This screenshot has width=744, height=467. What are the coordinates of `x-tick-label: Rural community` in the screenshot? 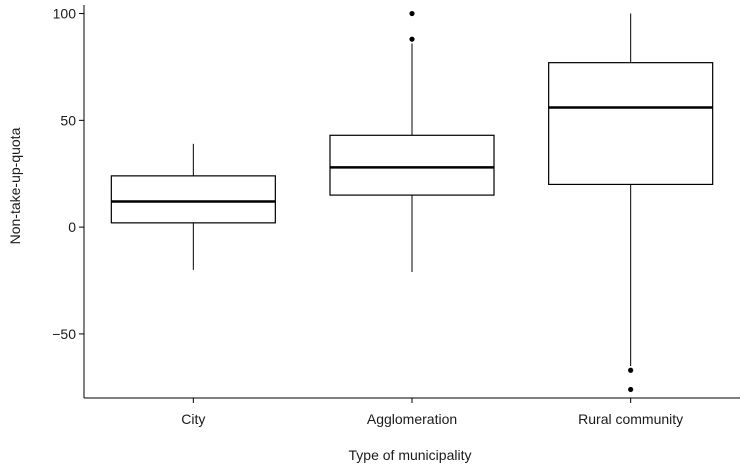 It's located at (630, 419).